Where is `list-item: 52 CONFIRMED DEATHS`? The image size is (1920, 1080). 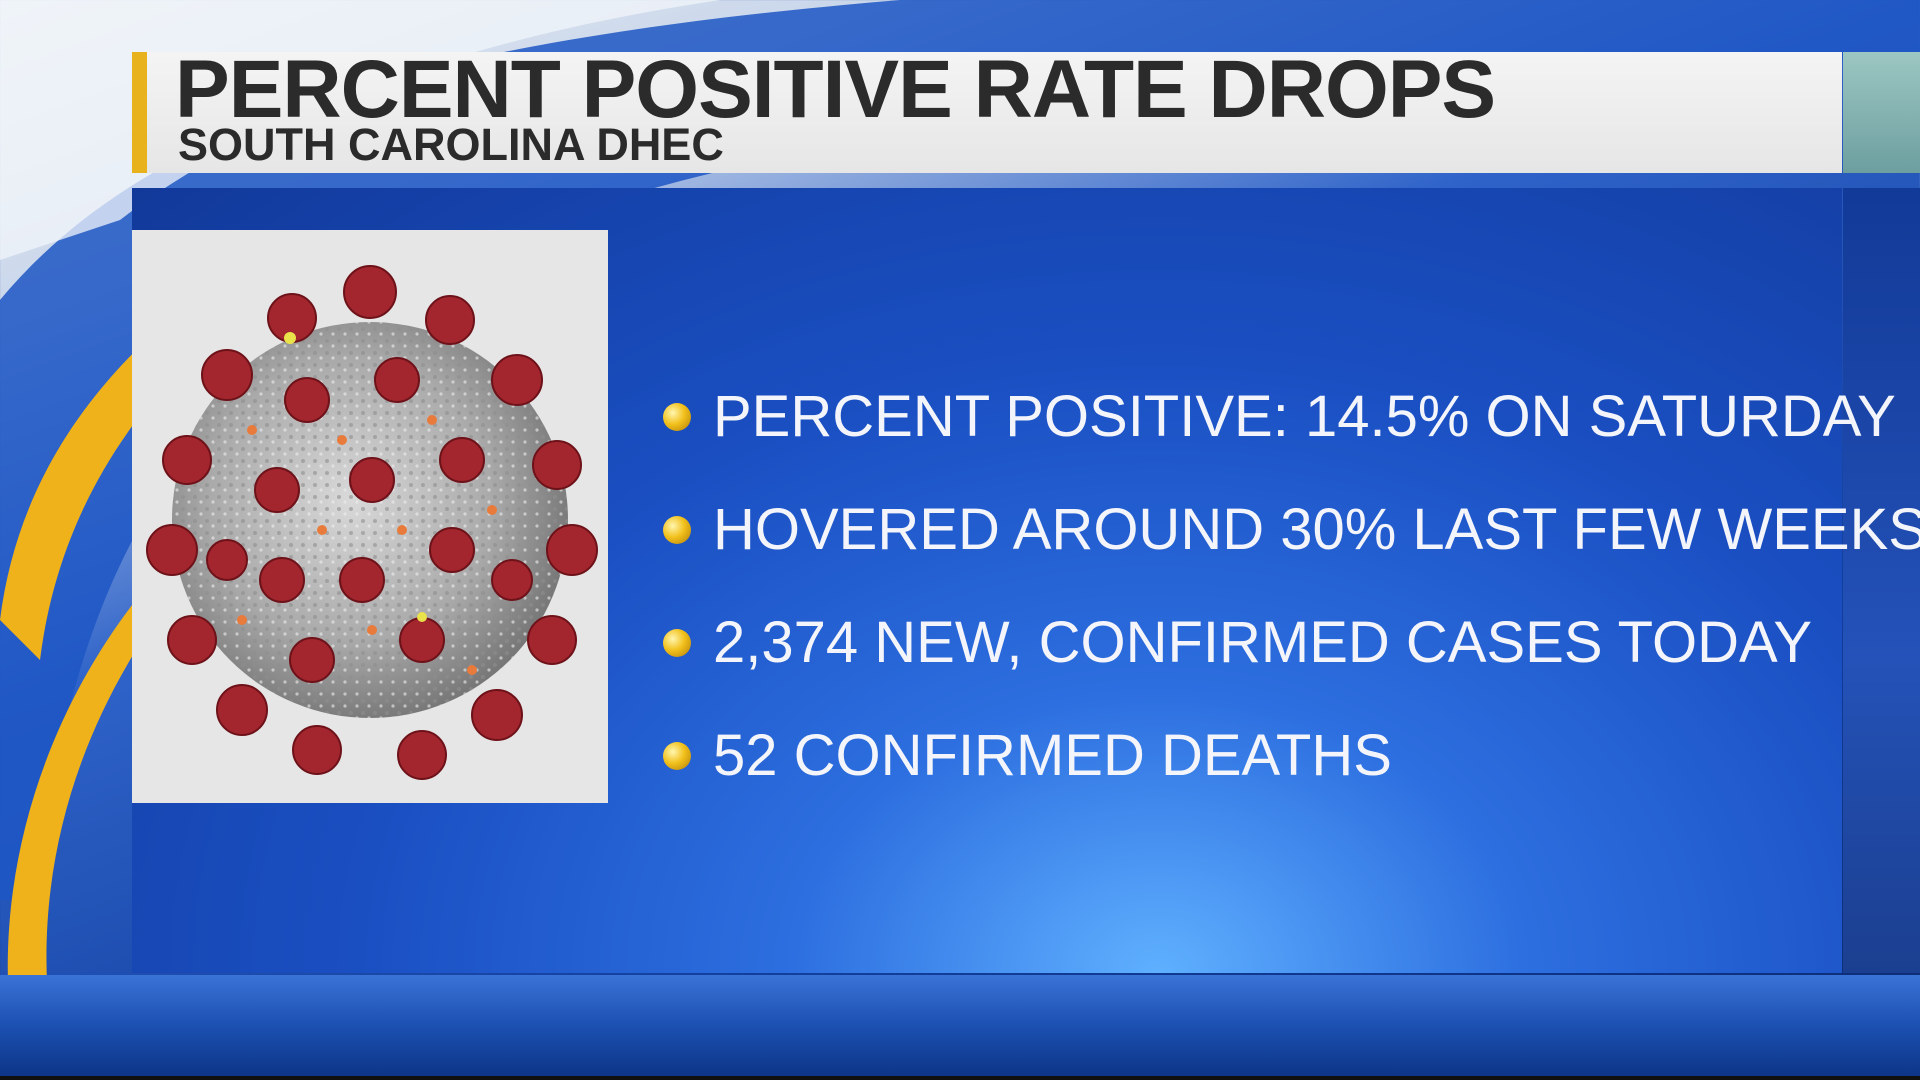 list-item: 52 CONFIRMED DEATHS is located at coordinates (1250, 760).